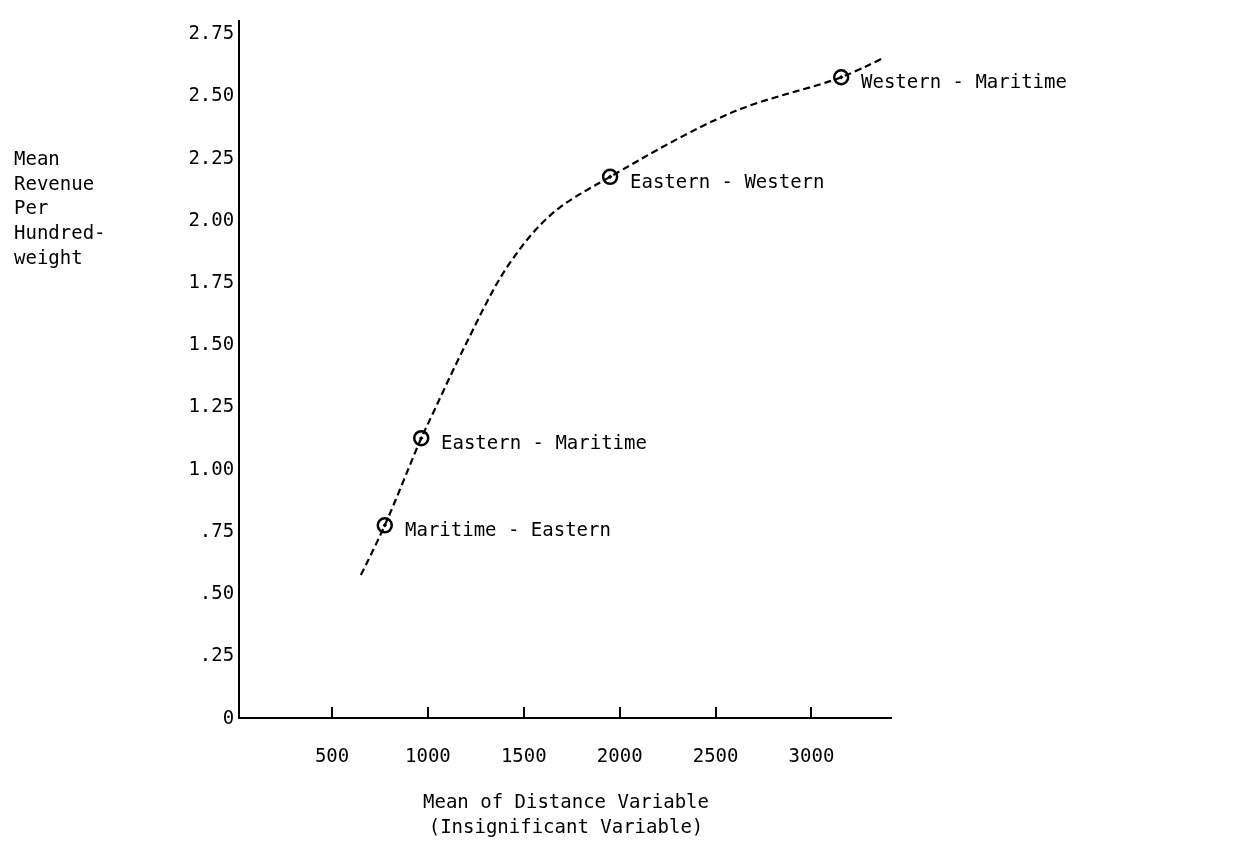 Image resolution: width=1241 pixels, height=860 pixels. I want to click on x-tick-label: 1500, so click(523, 754).